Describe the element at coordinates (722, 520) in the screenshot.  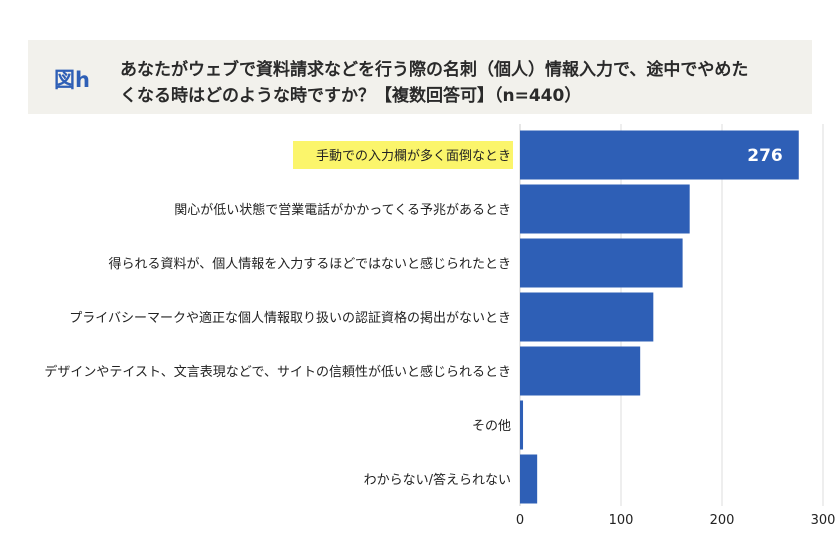
I see `x-tick-label: 200` at that location.